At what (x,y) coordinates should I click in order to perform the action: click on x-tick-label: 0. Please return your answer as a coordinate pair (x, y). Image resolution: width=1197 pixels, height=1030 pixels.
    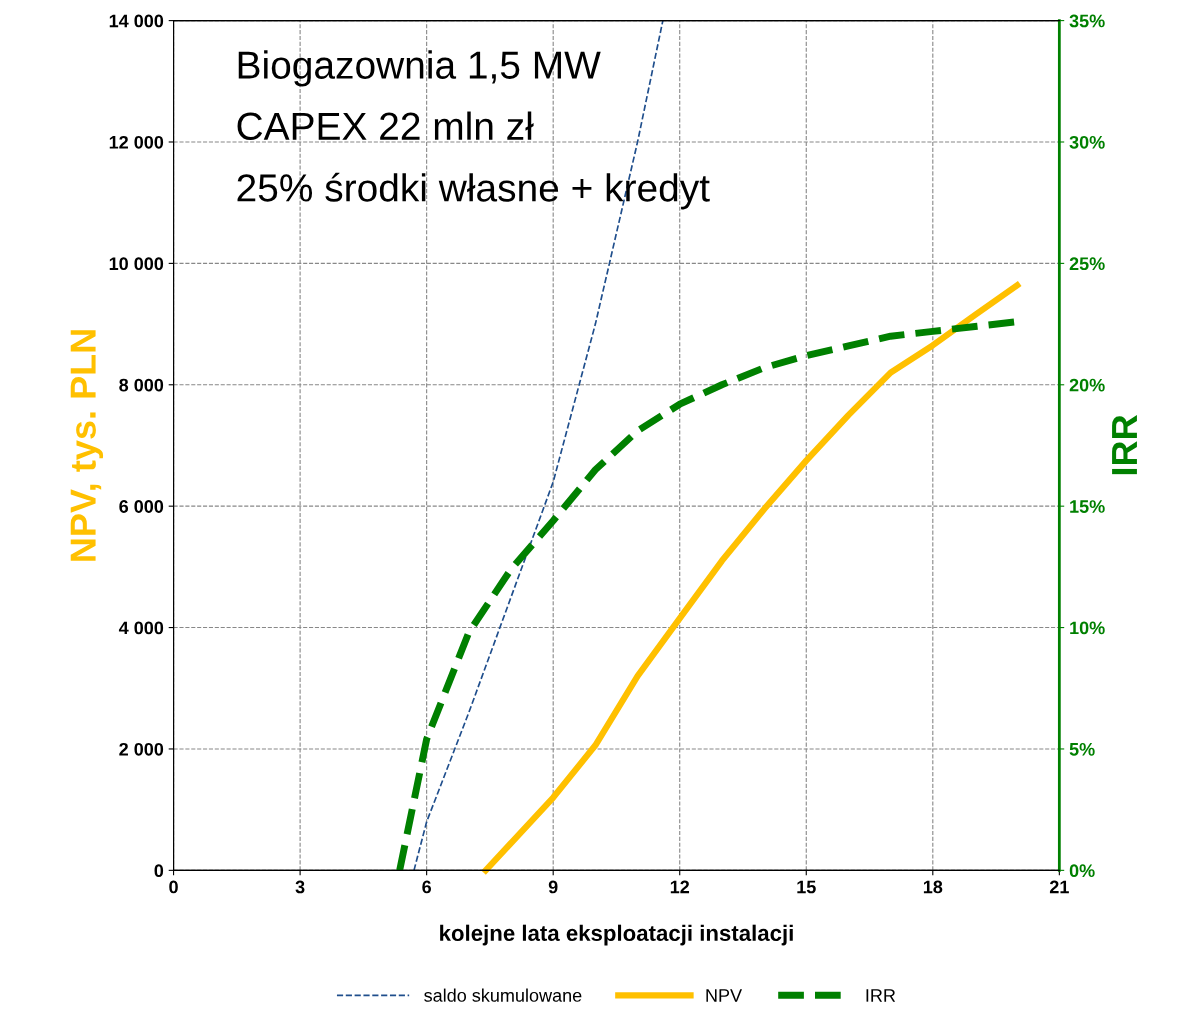
    Looking at the image, I should click on (173, 887).